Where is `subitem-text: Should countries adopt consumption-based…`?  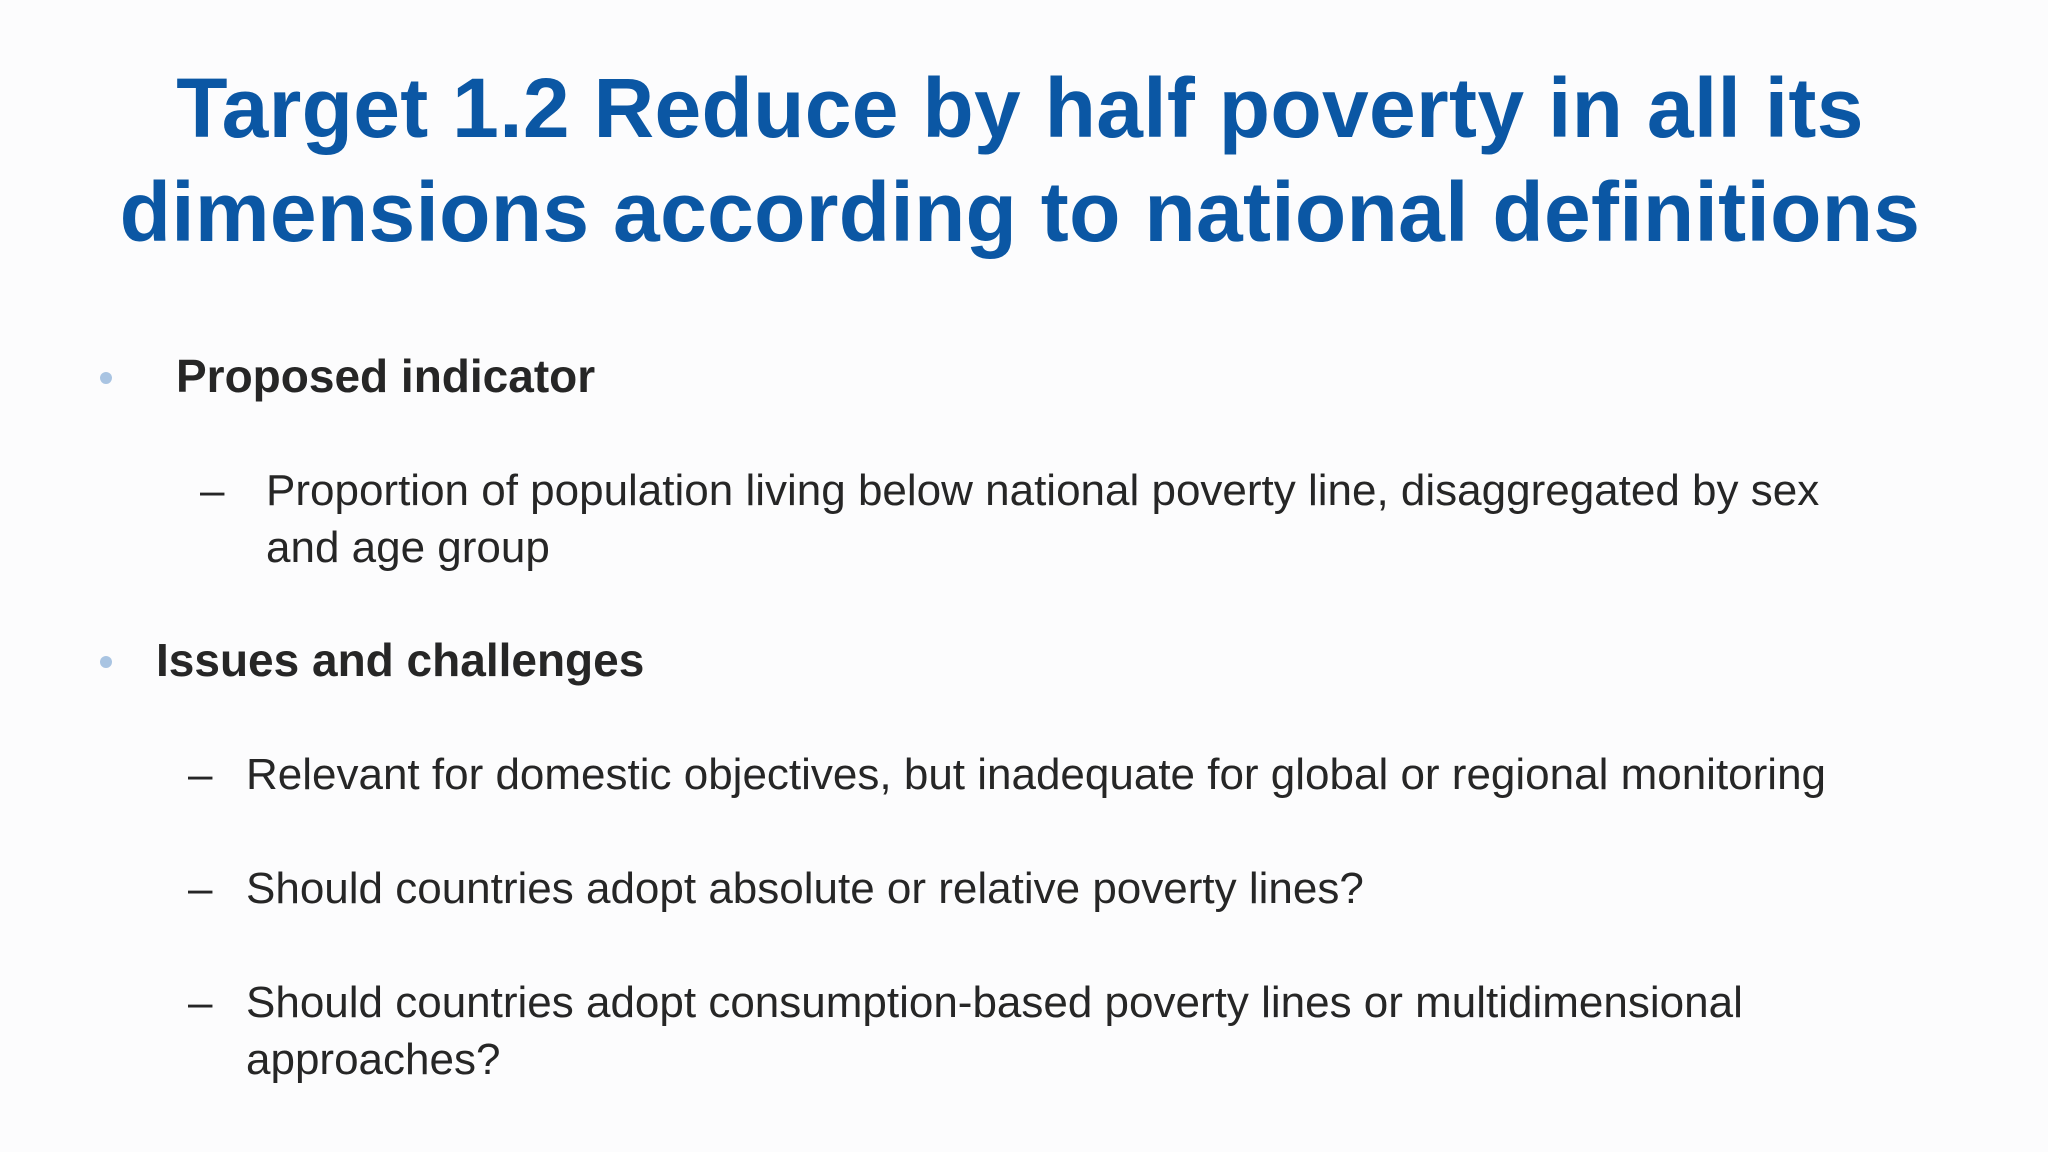 subitem-text: Should countries adopt consumption-based… is located at coordinates (1136, 1031).